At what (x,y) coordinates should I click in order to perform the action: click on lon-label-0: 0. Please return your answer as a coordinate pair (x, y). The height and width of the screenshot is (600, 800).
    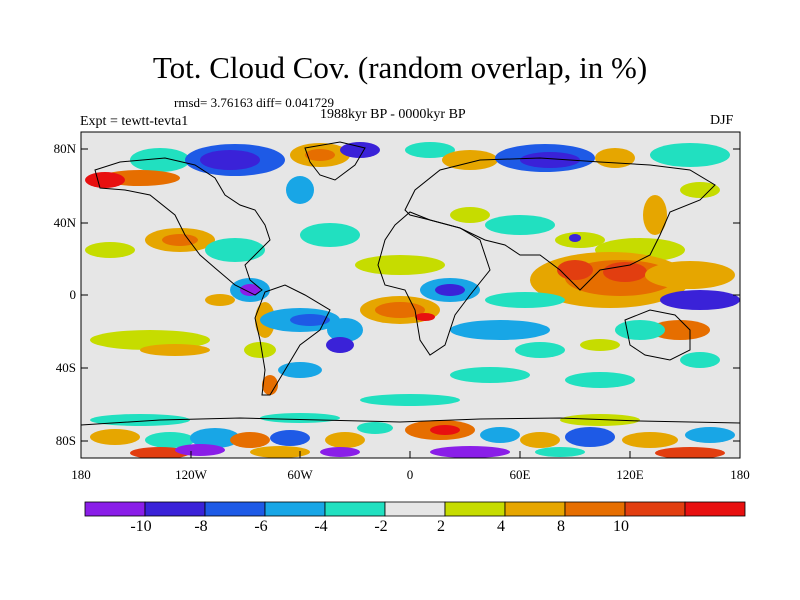
    Looking at the image, I should click on (410, 474).